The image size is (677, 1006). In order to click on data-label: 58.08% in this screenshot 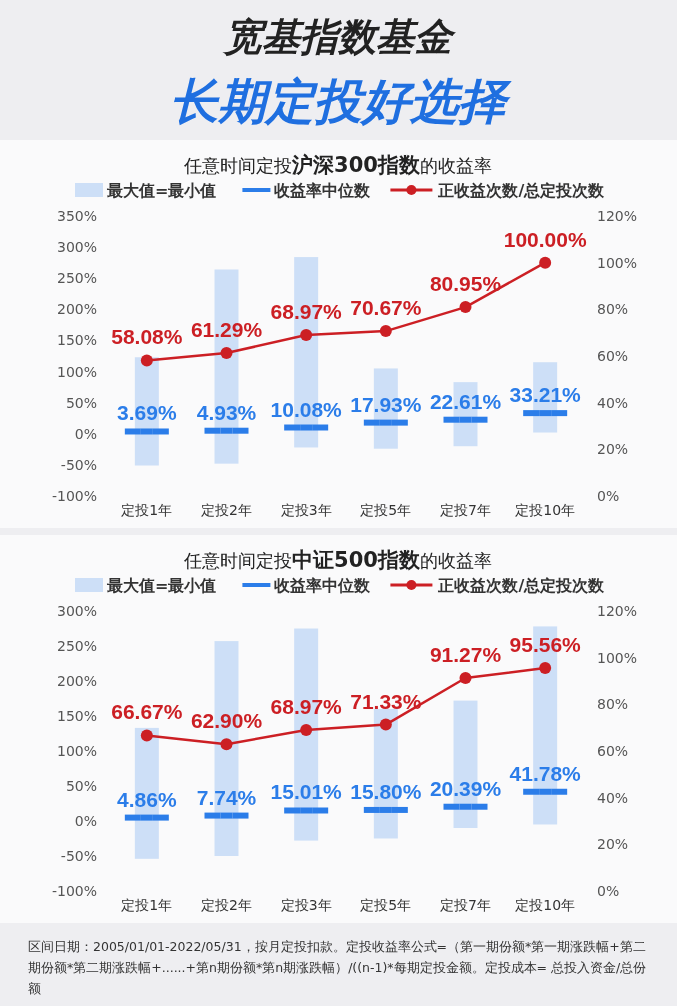, I will do `click(147, 337)`.